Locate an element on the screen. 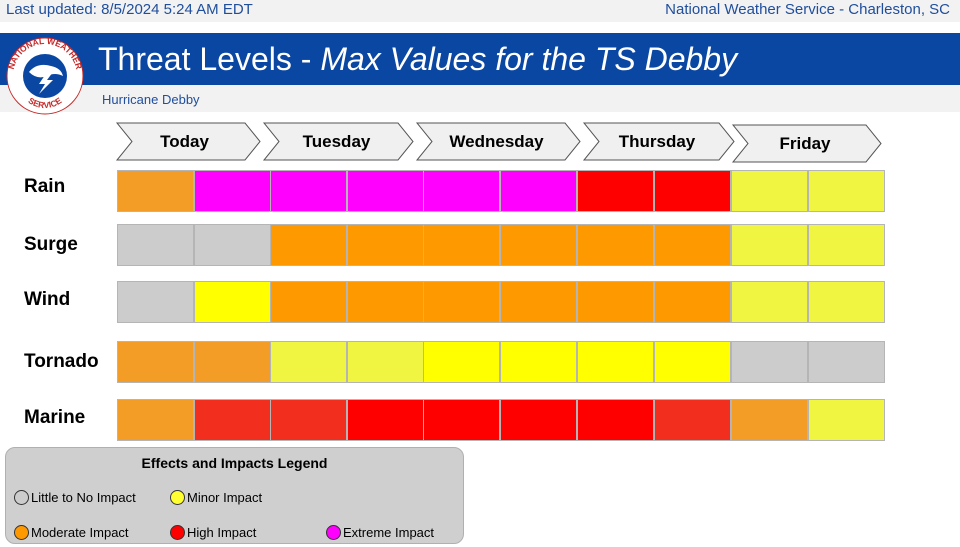  day-label-friday: Friday is located at coordinates (805, 143).